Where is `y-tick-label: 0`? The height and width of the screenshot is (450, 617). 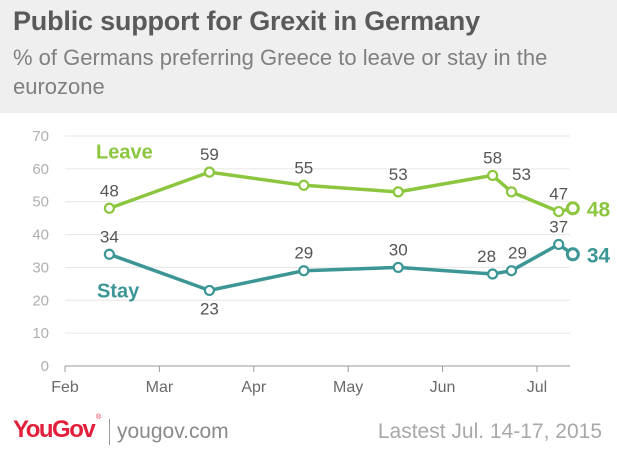
y-tick-label: 0 is located at coordinates (45, 366).